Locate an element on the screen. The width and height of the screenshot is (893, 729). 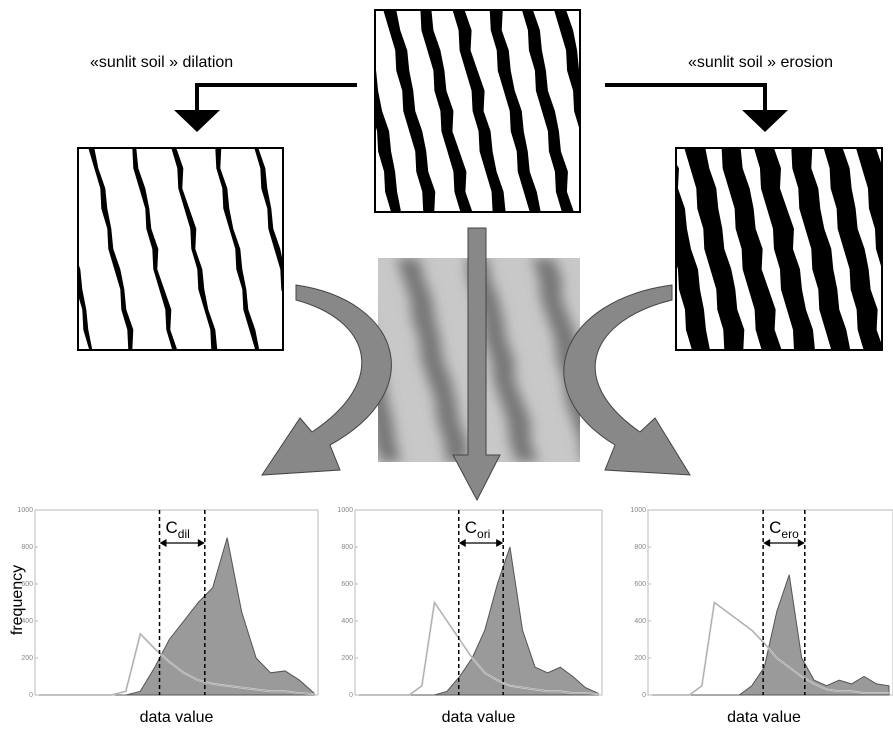
erosion-image is located at coordinates (779, 249).